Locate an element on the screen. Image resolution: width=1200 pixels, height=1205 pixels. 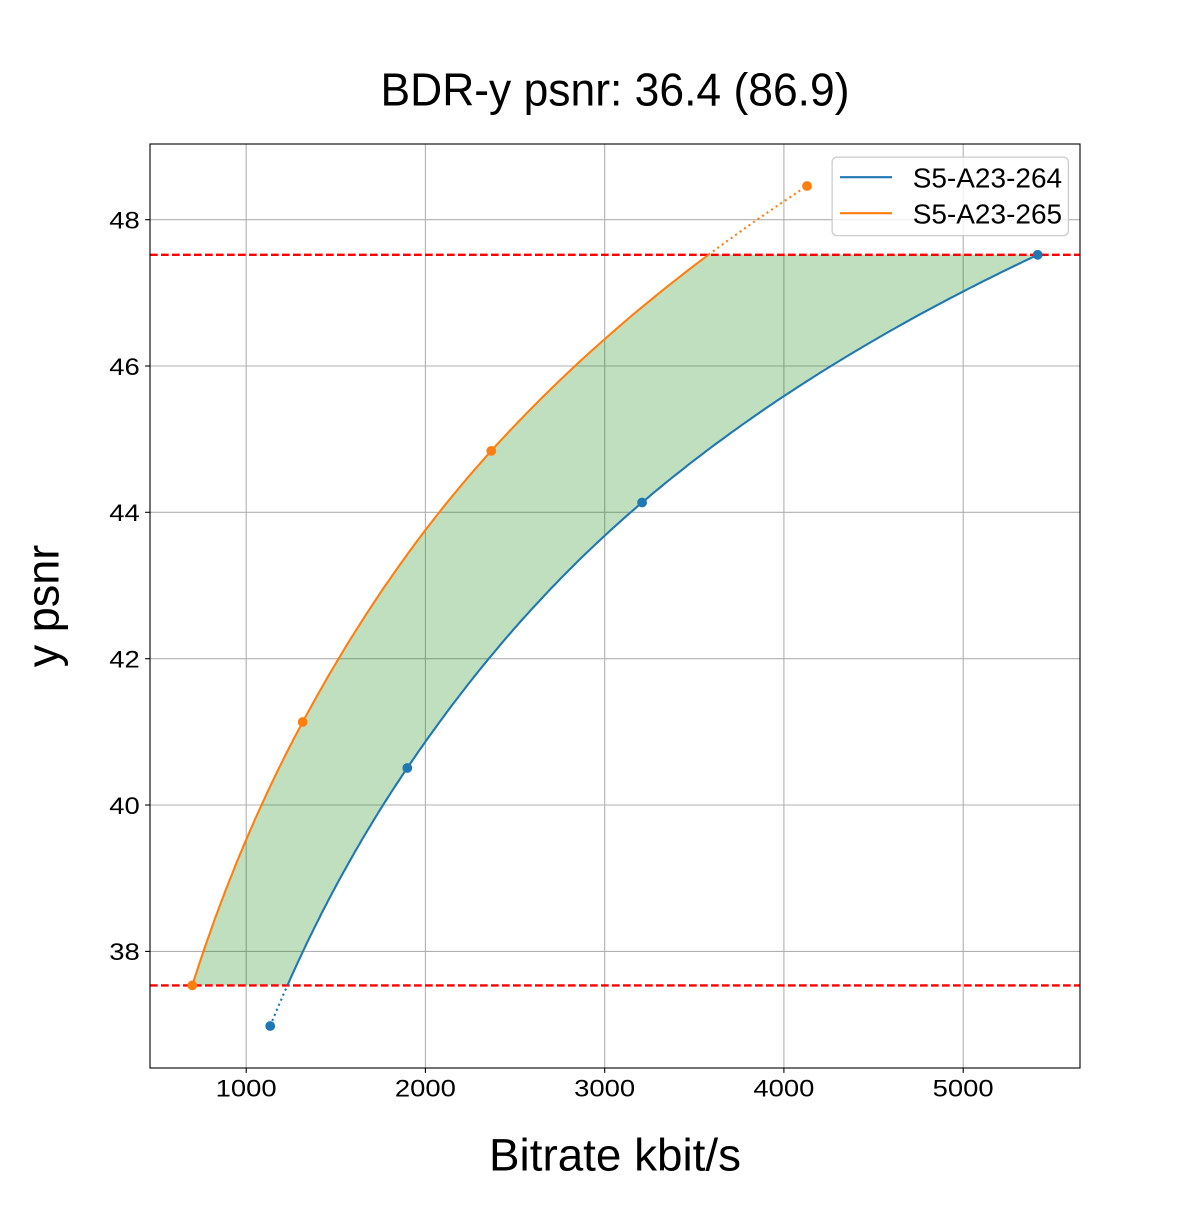
svg-text: 46 is located at coordinates (124, 367).